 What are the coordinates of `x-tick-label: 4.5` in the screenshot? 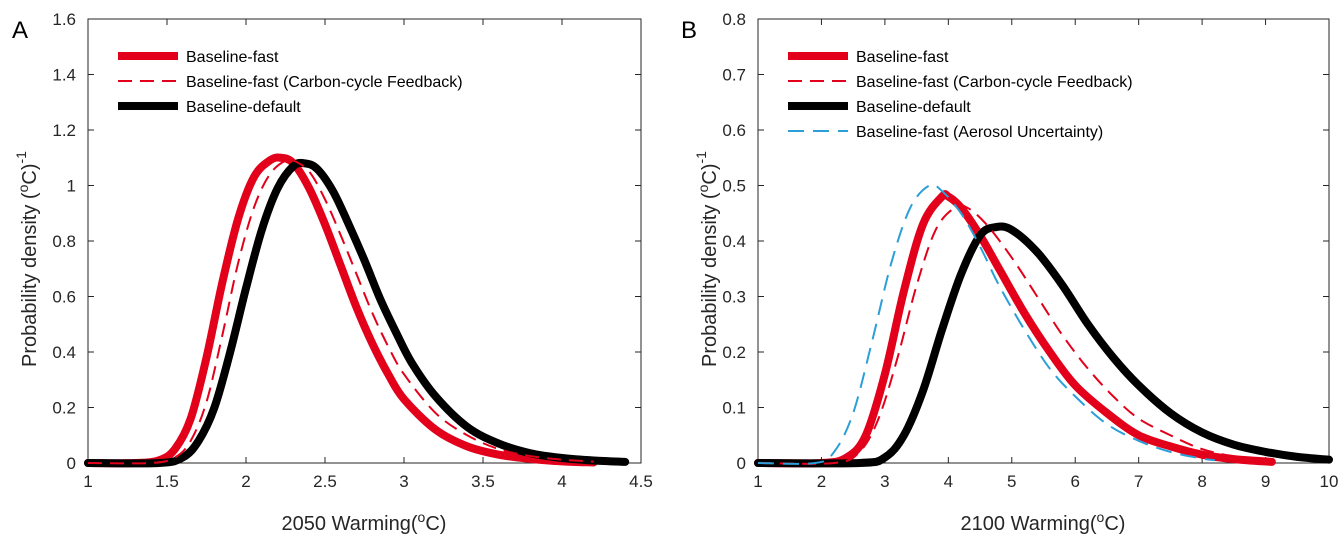 It's located at (641, 481).